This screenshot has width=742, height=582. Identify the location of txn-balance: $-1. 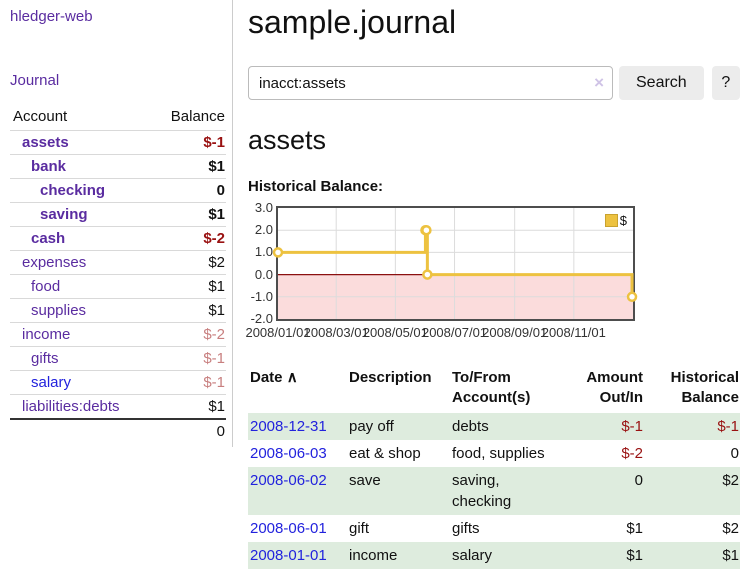
(692, 426).